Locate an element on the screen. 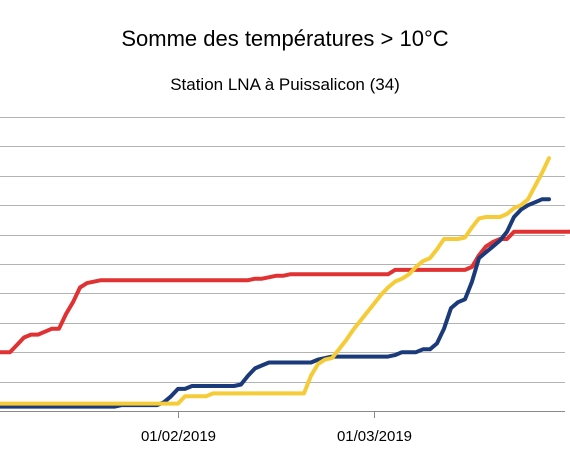  x-axis: 01/02/2019 01/03/2019 is located at coordinates (276, 428).